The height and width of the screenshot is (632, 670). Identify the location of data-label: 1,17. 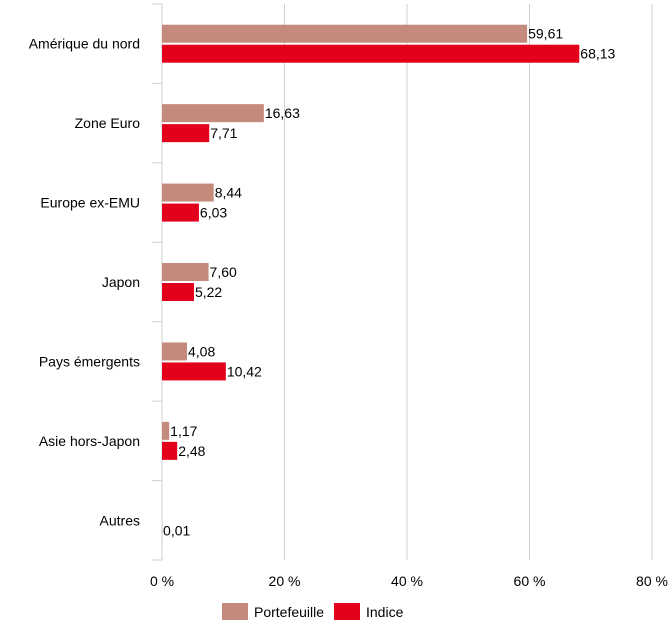
(183, 431).